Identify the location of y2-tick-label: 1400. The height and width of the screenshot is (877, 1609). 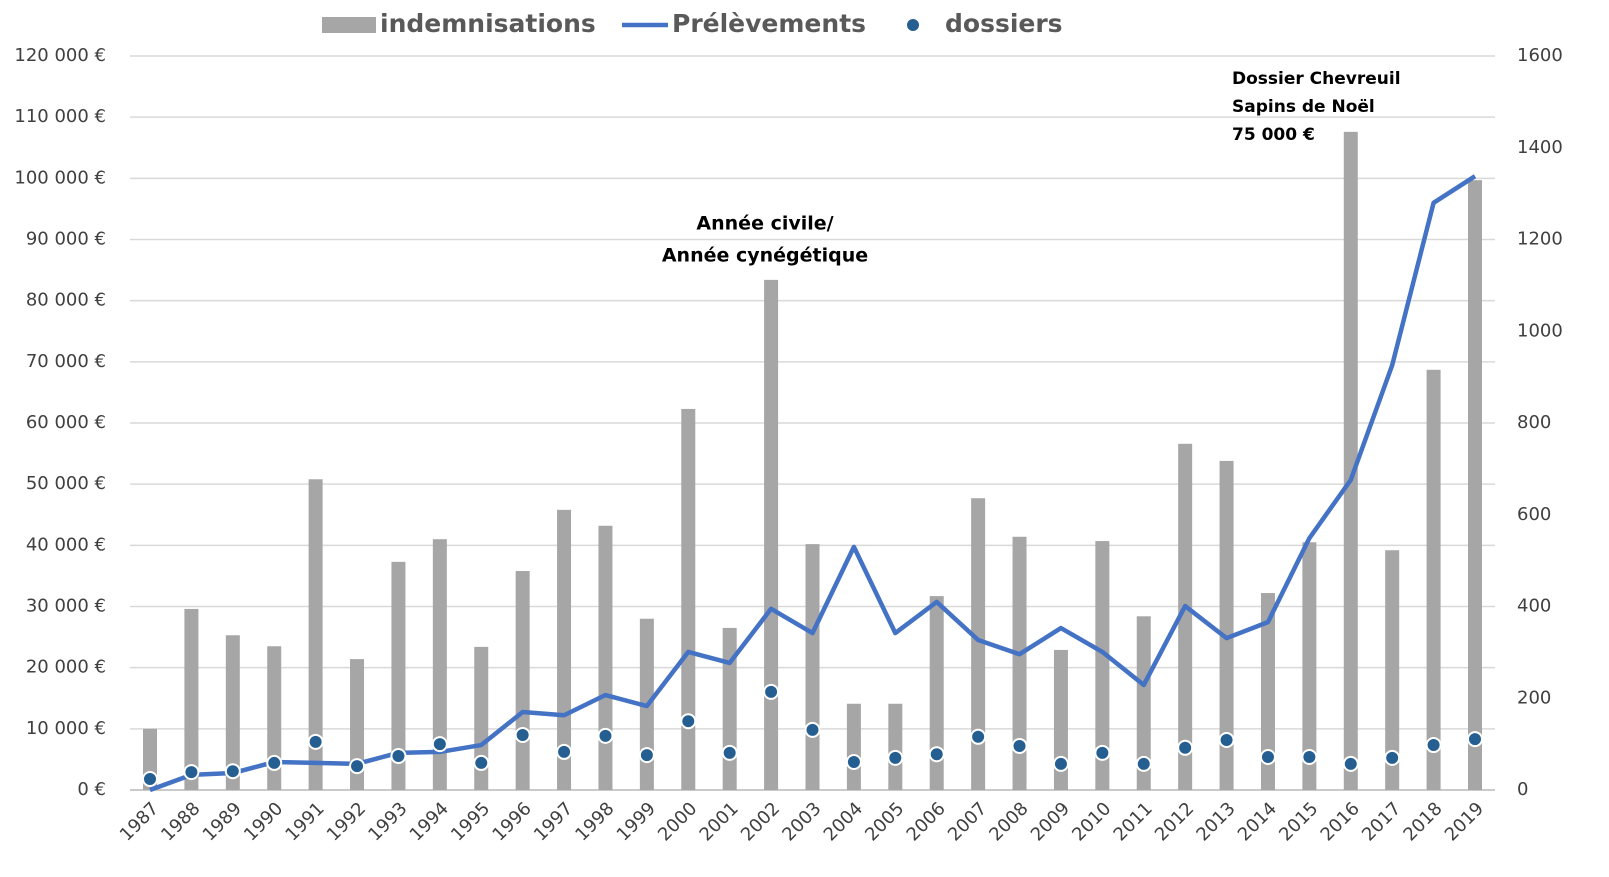
(1540, 147).